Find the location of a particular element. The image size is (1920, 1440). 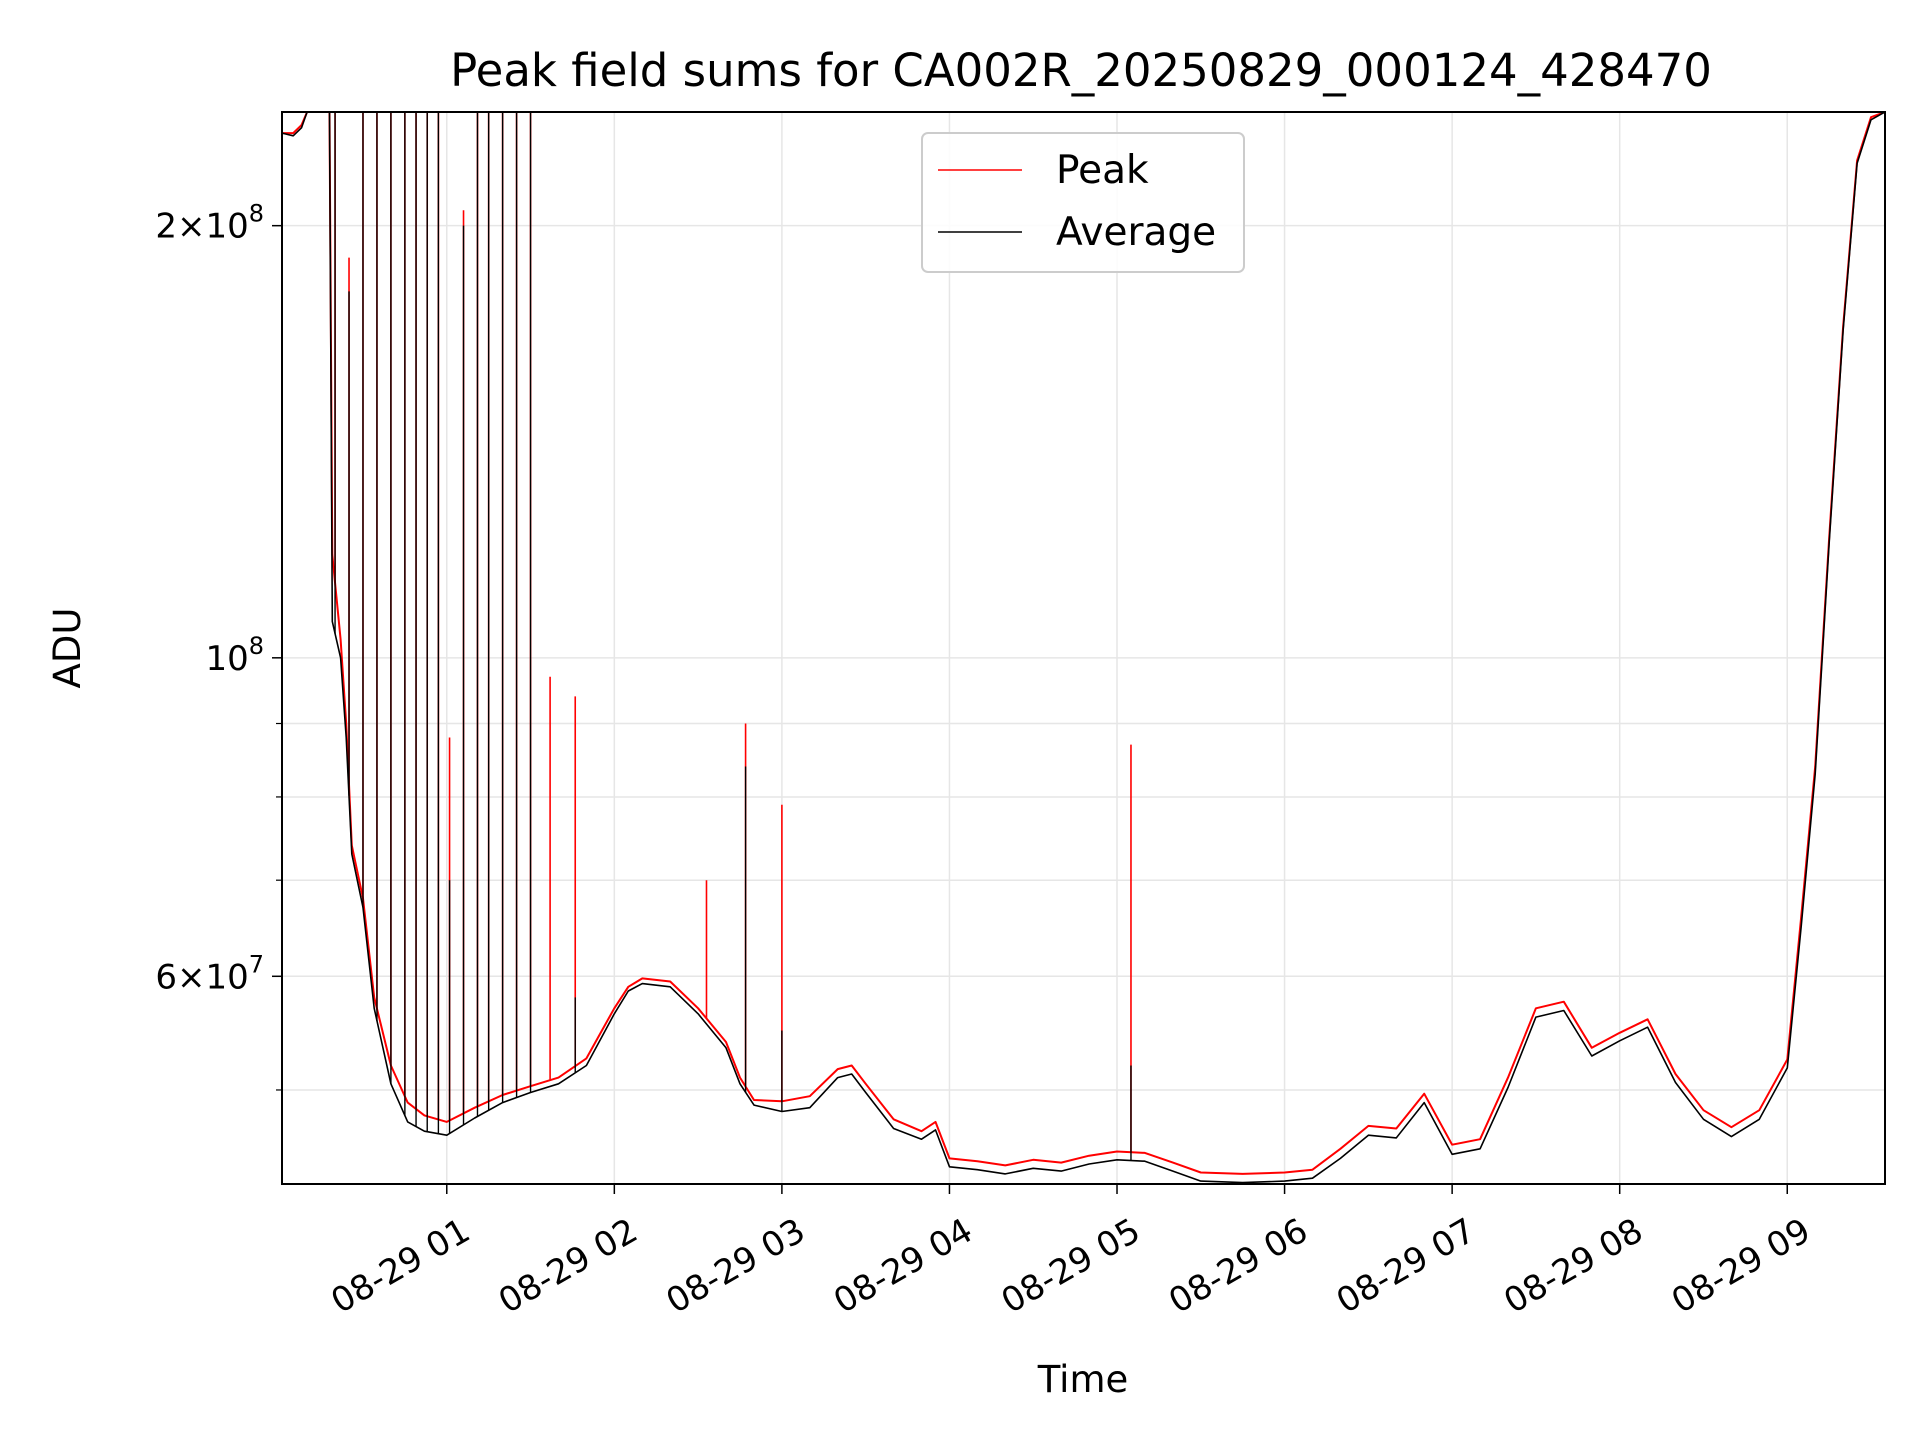

x-axis-label: Time is located at coordinates (1083, 1379).